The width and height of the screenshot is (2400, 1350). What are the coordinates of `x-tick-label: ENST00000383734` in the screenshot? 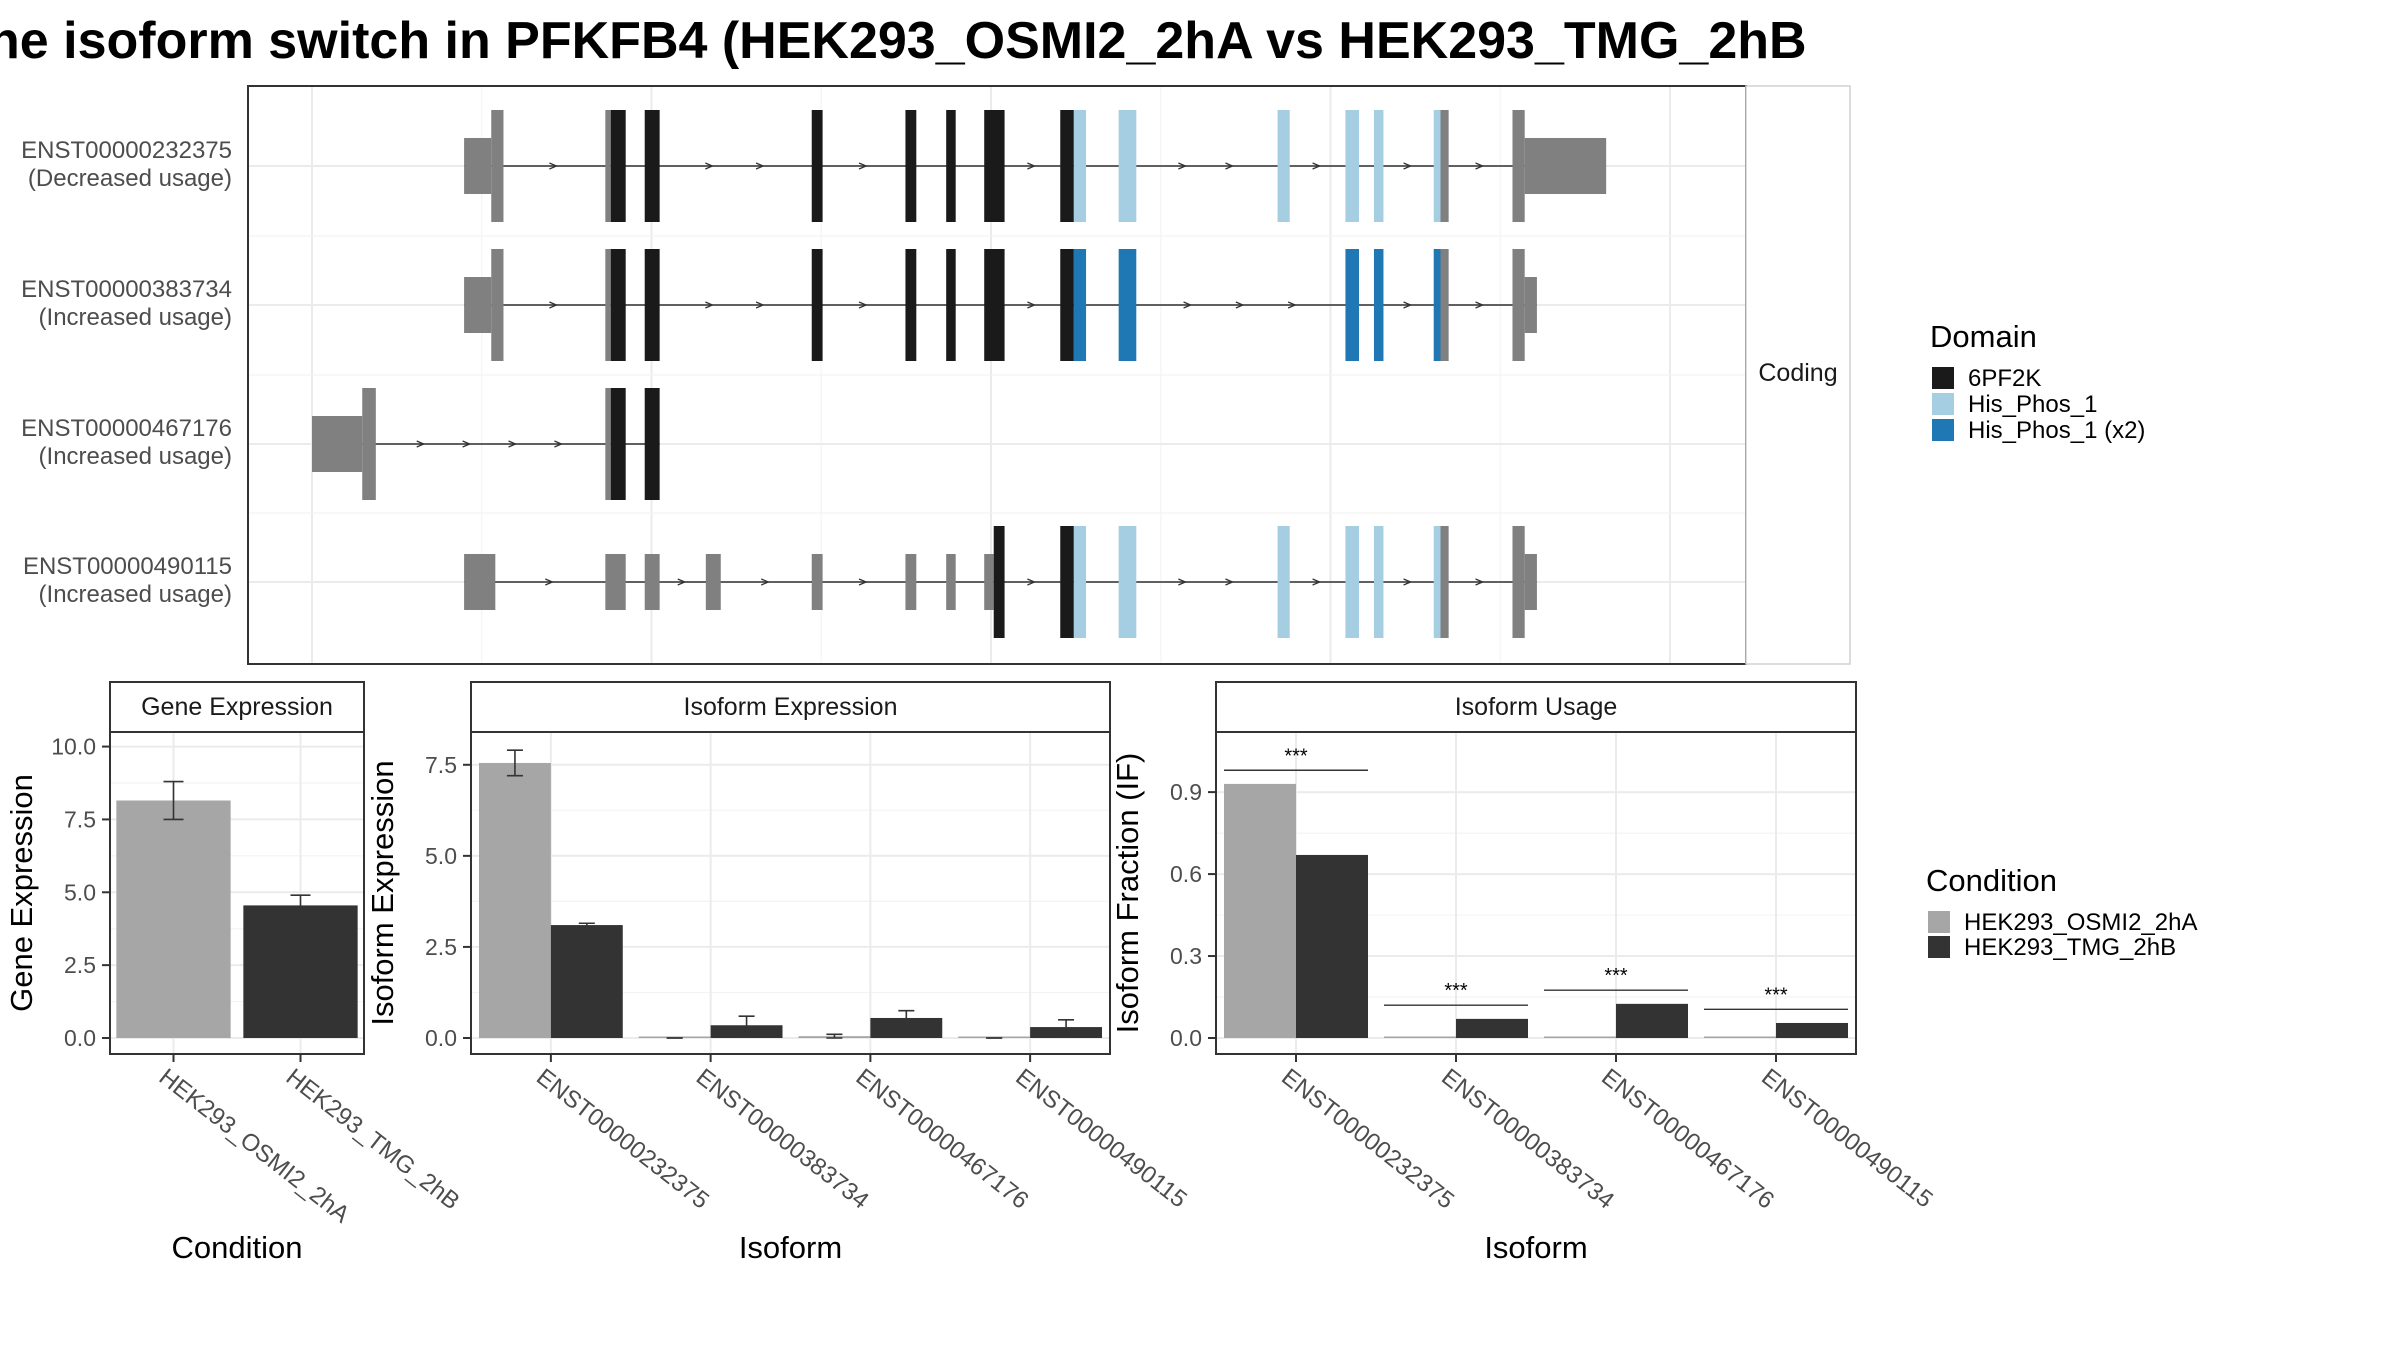 It's located at (1527, 1138).